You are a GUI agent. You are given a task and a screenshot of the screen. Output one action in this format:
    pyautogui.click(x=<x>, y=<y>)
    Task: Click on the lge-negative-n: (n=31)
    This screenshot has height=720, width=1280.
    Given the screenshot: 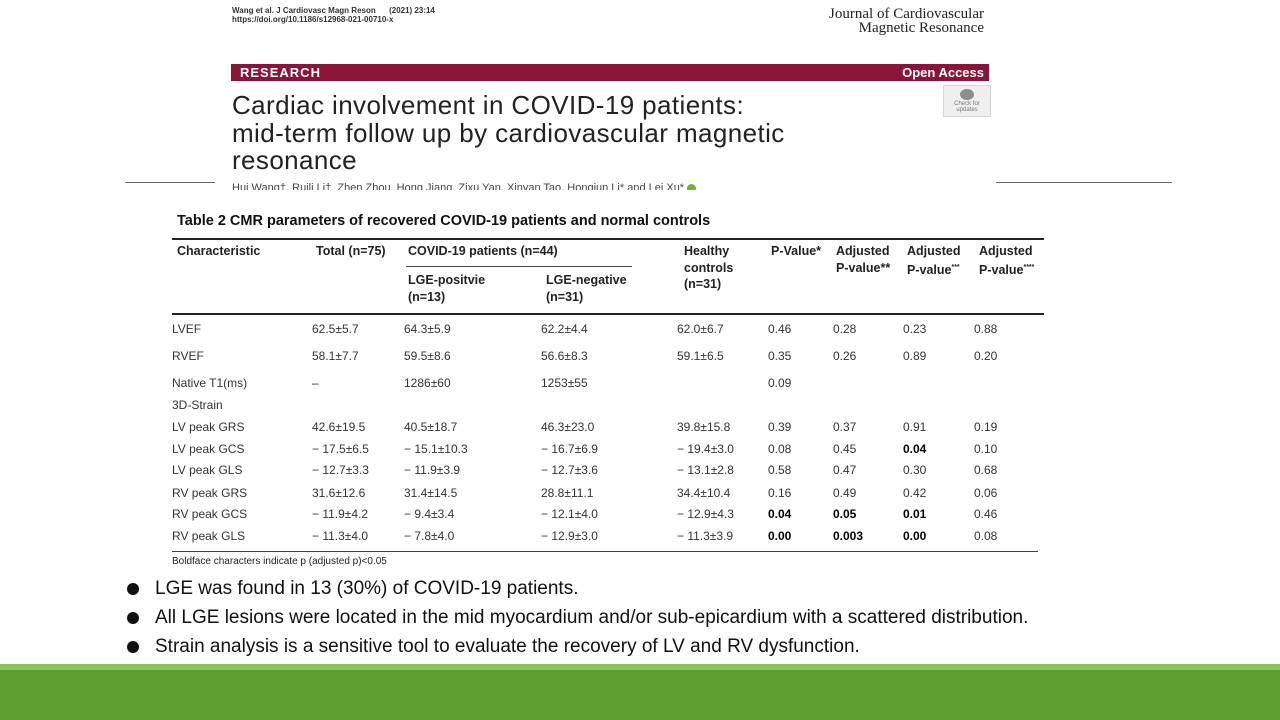 What is the action you would take?
    pyautogui.click(x=565, y=296)
    